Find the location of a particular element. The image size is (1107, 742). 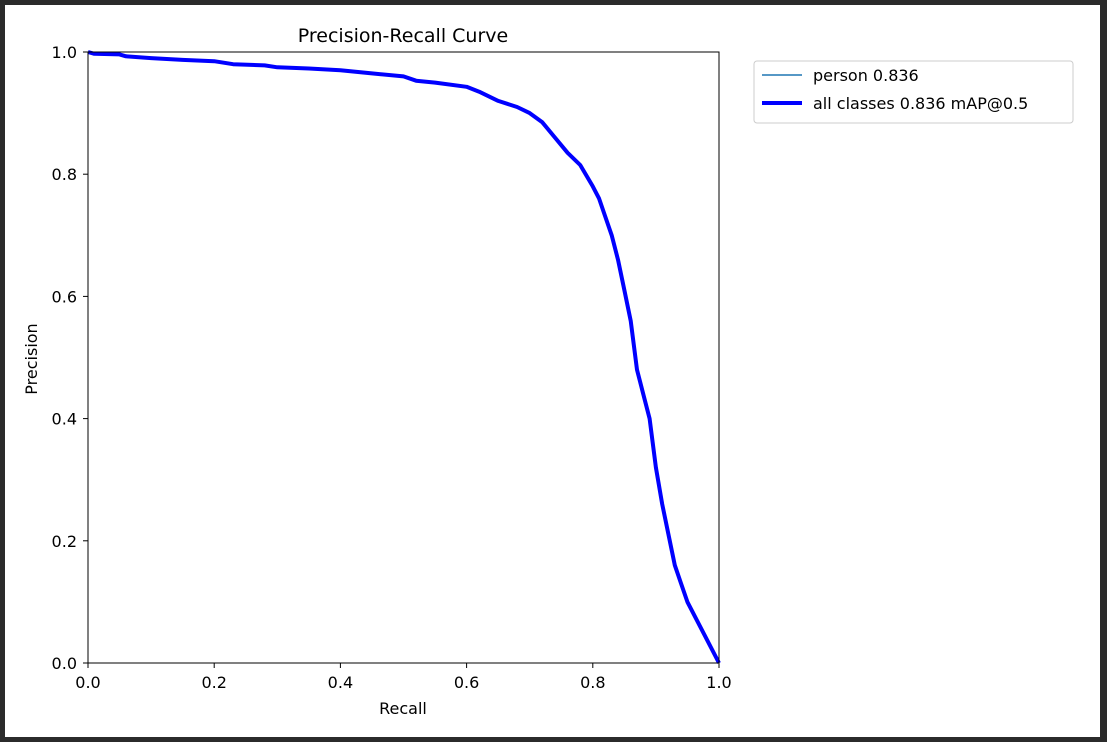

chart-title: Precision-Recall Curve is located at coordinates (403, 36).